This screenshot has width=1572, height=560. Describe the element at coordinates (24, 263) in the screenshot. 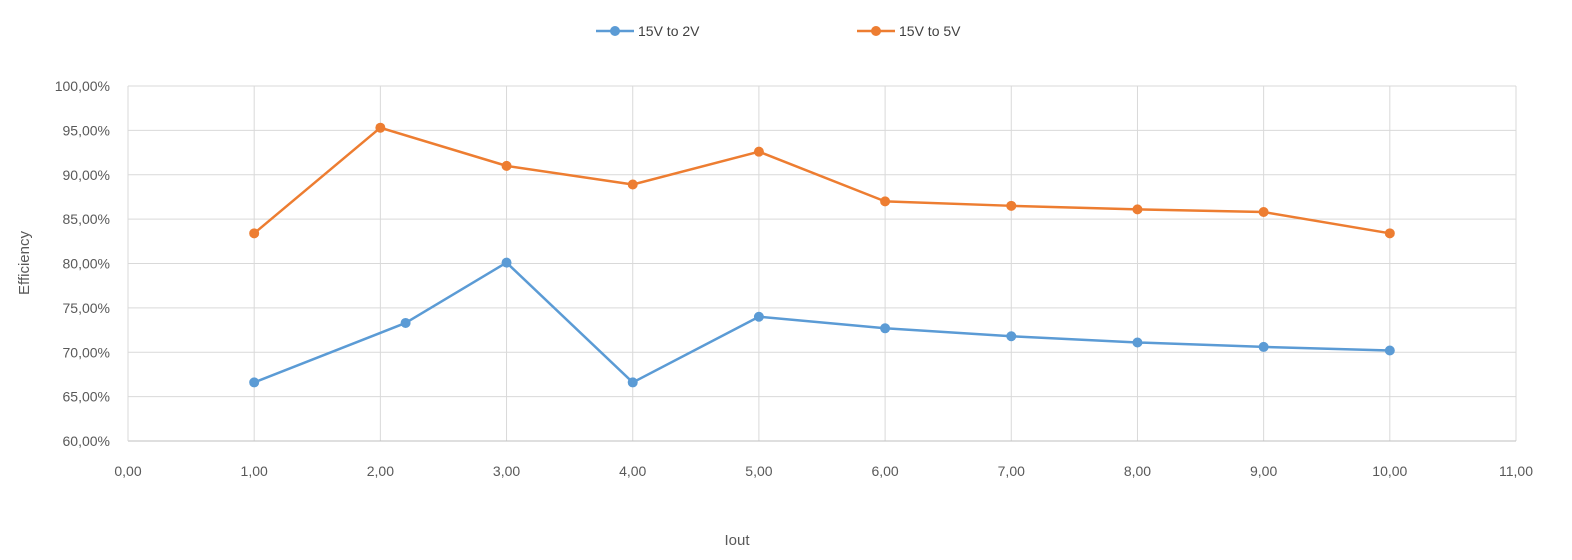

I see `y-axis-title: Efficiency` at that location.